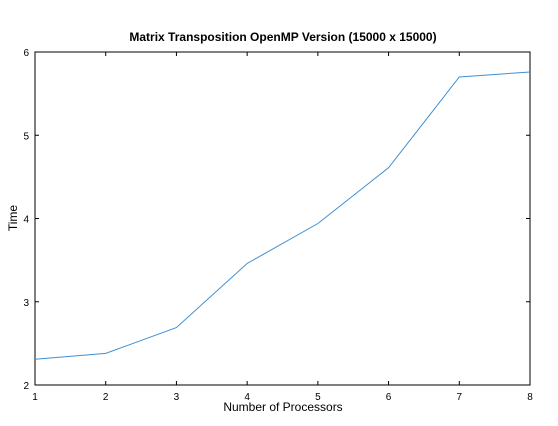 The width and height of the screenshot is (558, 426). What do you see at coordinates (282, 407) in the screenshot?
I see `x-axis-label: Number of Processors` at bounding box center [282, 407].